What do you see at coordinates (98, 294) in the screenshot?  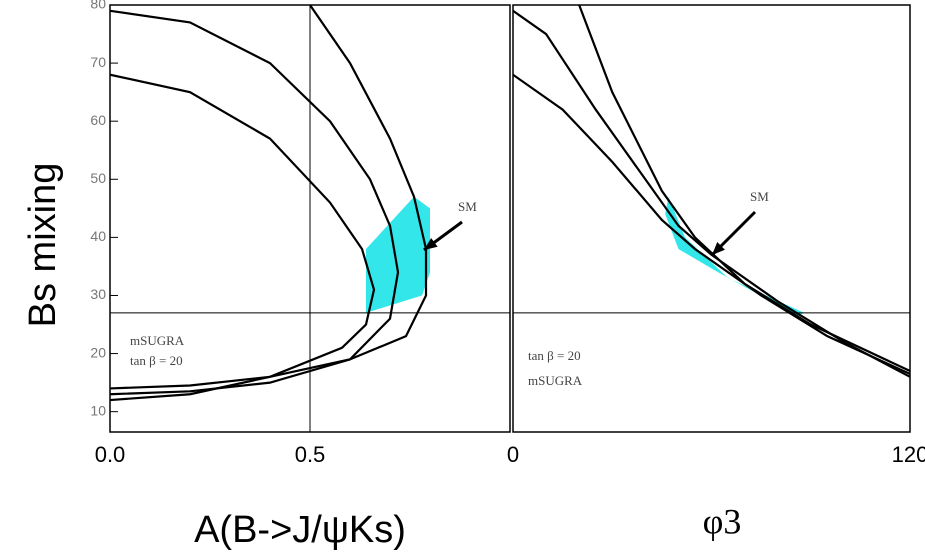 I see `y-tick-label: 30` at bounding box center [98, 294].